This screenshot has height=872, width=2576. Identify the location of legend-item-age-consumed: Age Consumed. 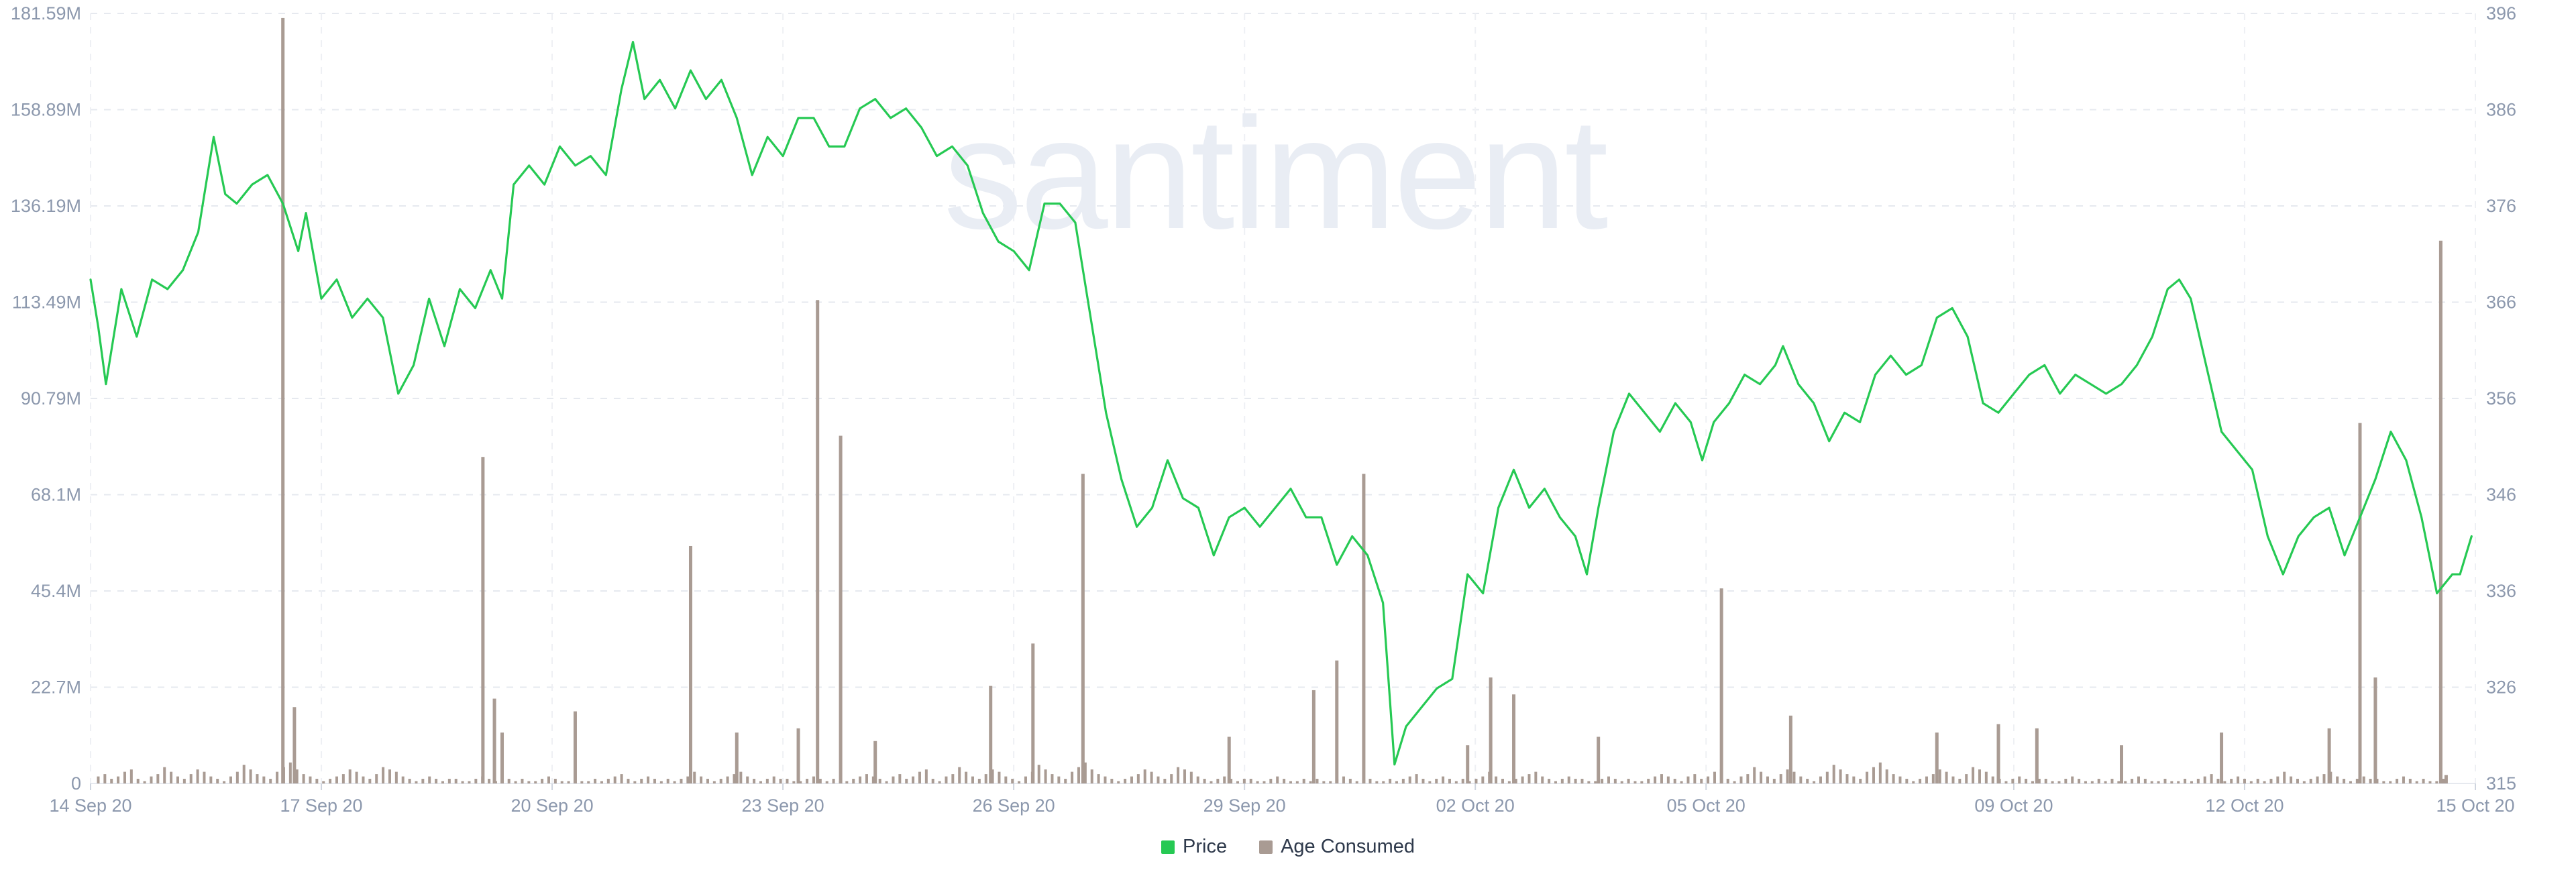
(1337, 847).